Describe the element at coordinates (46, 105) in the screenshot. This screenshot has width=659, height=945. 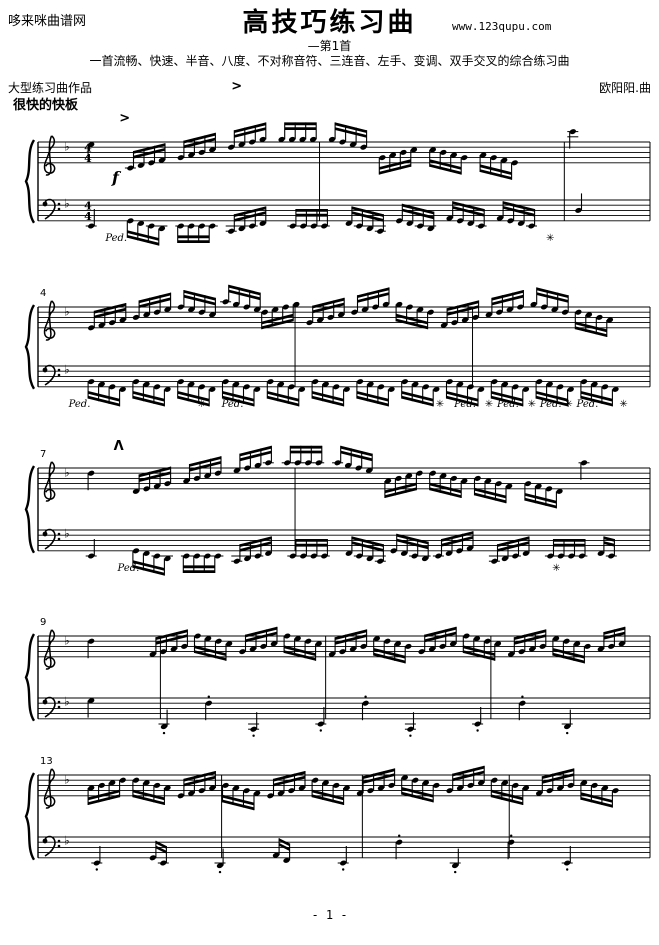
I see `tempo-marking: 很快的快板` at that location.